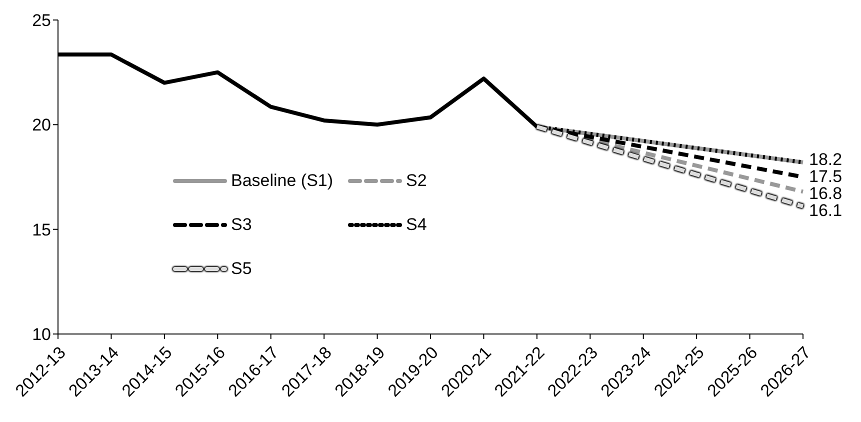 Image resolution: width=861 pixels, height=422 pixels. What do you see at coordinates (416, 224) in the screenshot?
I see `legend-label: S4` at bounding box center [416, 224].